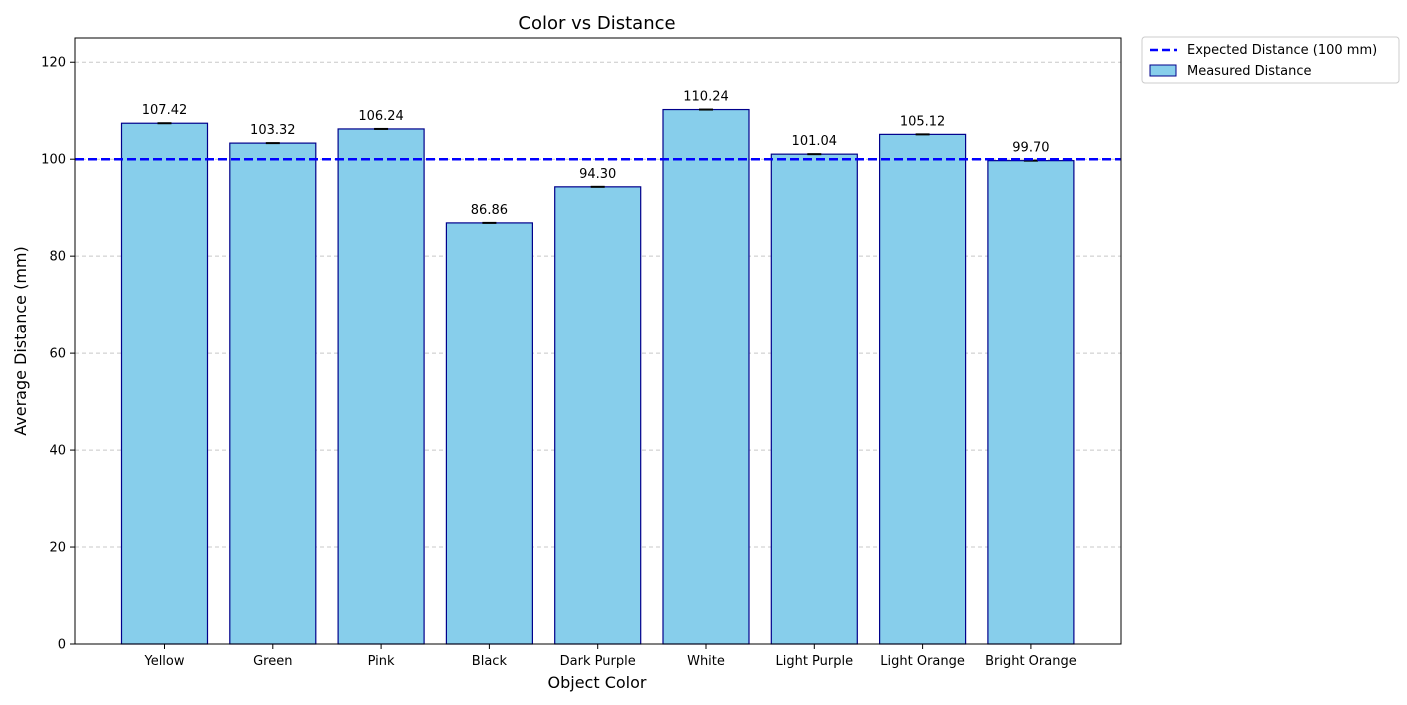  What do you see at coordinates (1249, 71) in the screenshot?
I see `legend-label-measured: Measured Distance` at bounding box center [1249, 71].